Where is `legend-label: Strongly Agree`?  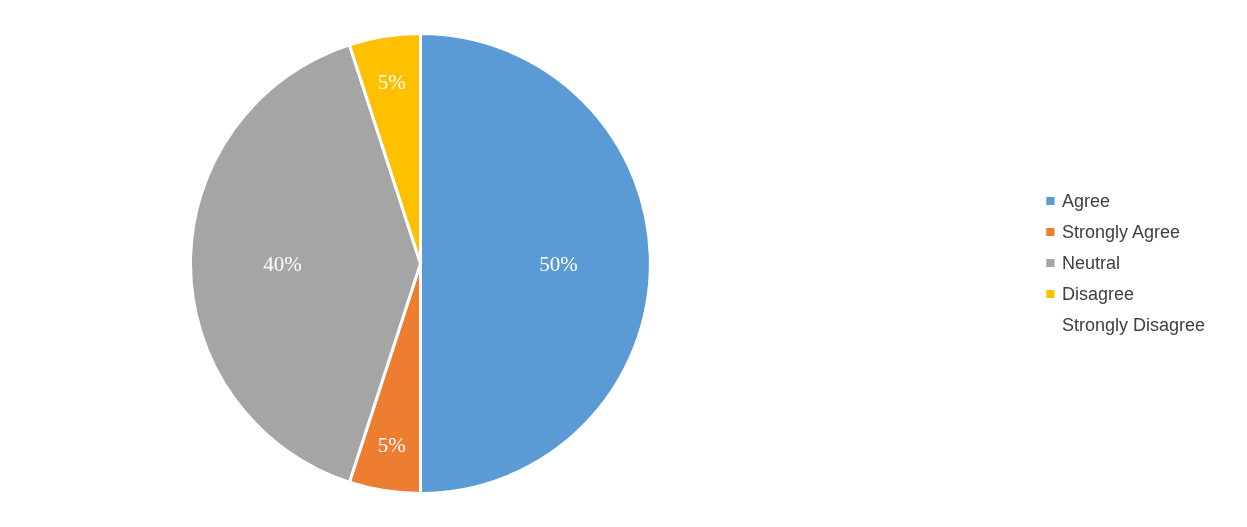 legend-label: Strongly Agree is located at coordinates (1120, 231).